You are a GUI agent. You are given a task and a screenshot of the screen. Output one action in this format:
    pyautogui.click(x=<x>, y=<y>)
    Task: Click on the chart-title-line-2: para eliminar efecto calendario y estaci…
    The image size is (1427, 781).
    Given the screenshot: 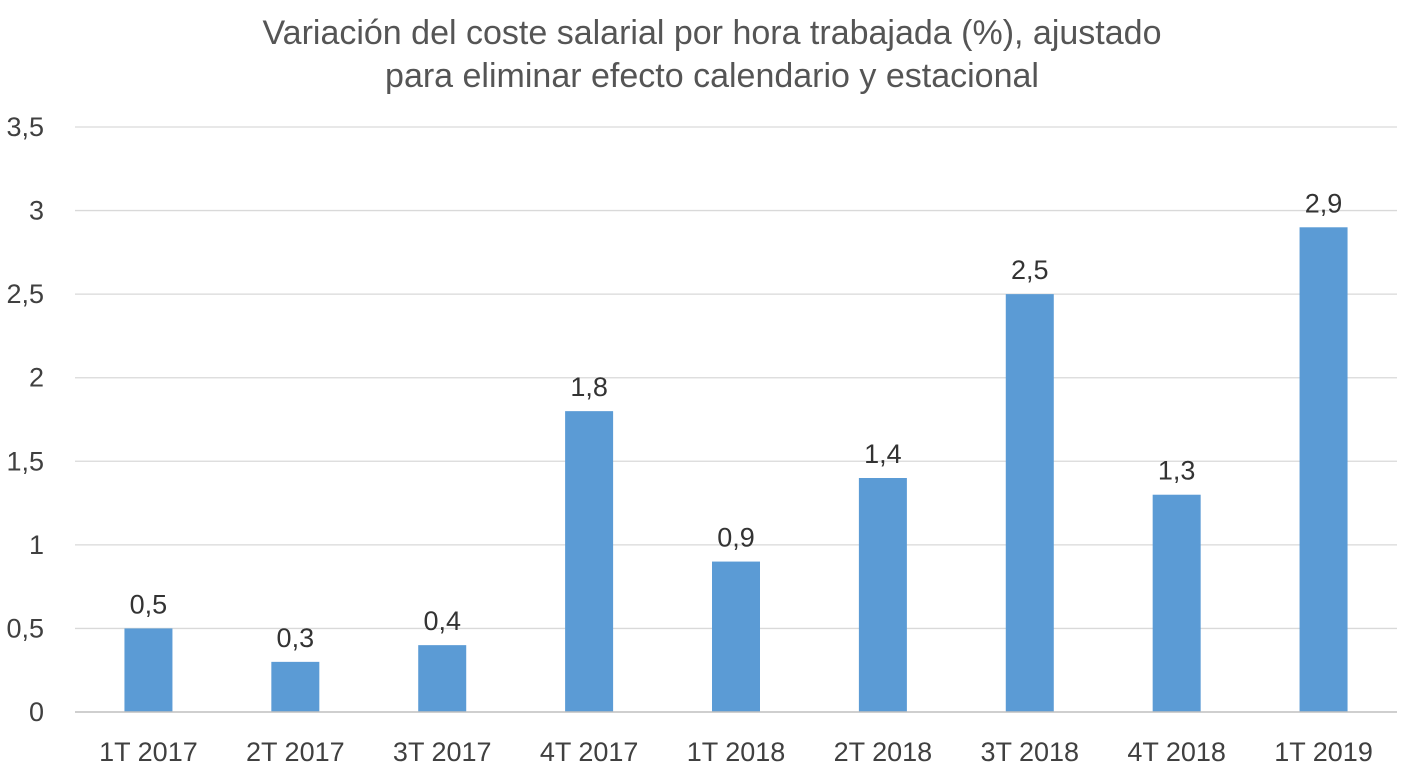 What is the action you would take?
    pyautogui.click(x=712, y=76)
    